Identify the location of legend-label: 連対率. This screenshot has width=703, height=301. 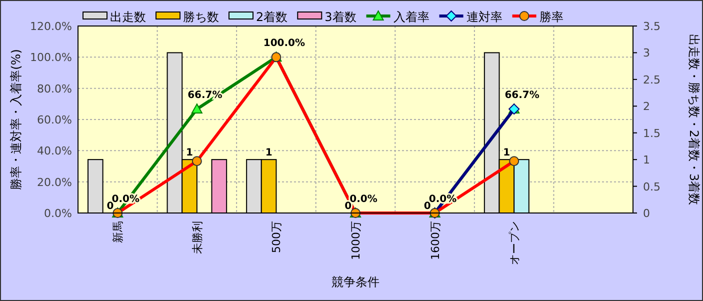
(484, 17).